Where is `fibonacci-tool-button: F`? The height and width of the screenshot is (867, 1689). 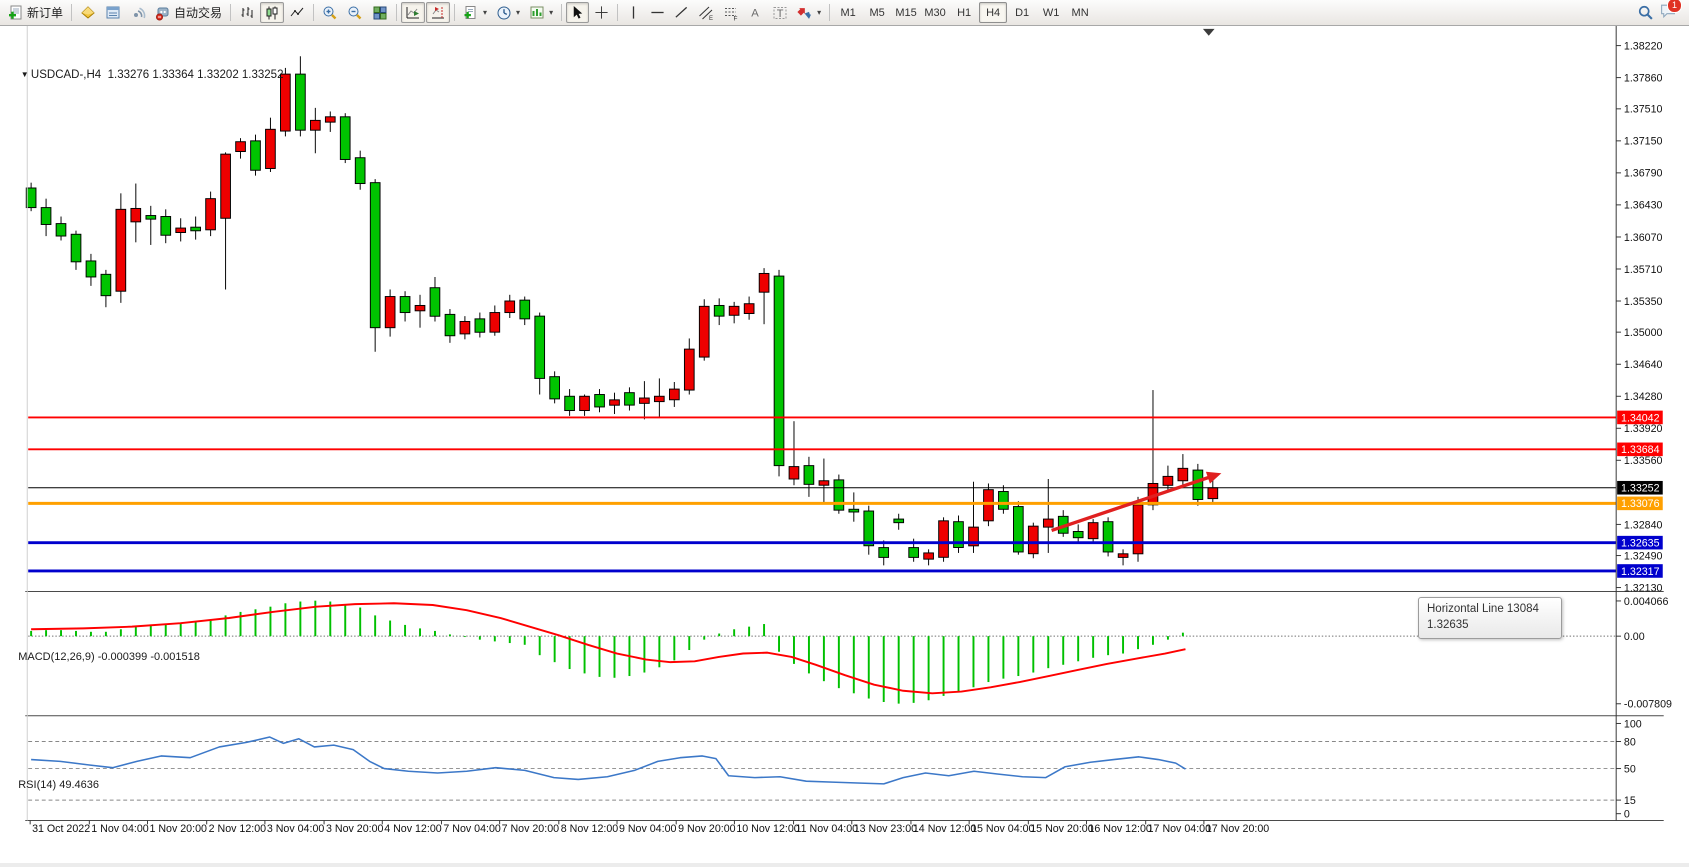
fibonacci-tool-button: F is located at coordinates (731, 12).